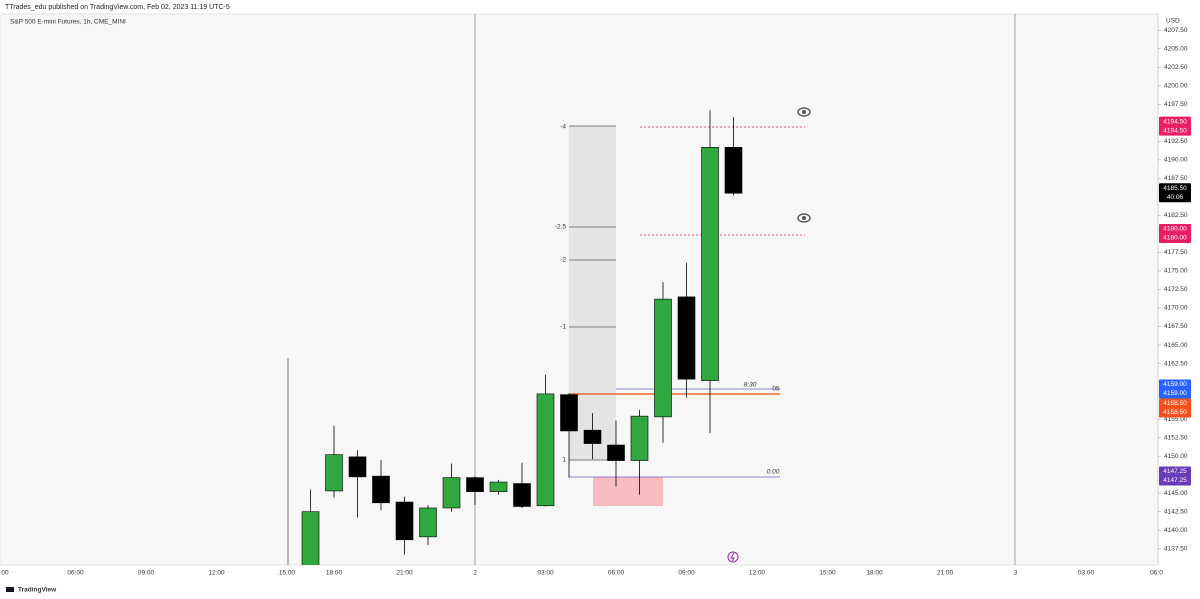 The height and width of the screenshot is (599, 1200). What do you see at coordinates (1176, 86) in the screenshot?
I see `y-tick-label: 4200.00` at bounding box center [1176, 86].